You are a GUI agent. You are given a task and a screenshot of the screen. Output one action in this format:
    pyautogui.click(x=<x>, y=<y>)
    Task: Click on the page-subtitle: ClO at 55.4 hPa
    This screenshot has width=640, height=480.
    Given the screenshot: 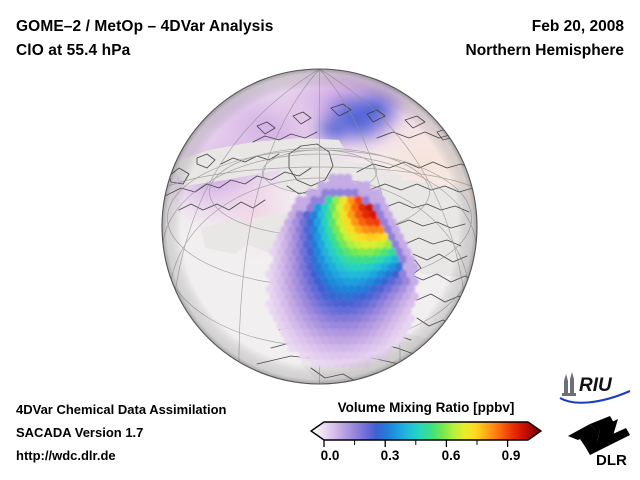 What is the action you would take?
    pyautogui.click(x=73, y=50)
    